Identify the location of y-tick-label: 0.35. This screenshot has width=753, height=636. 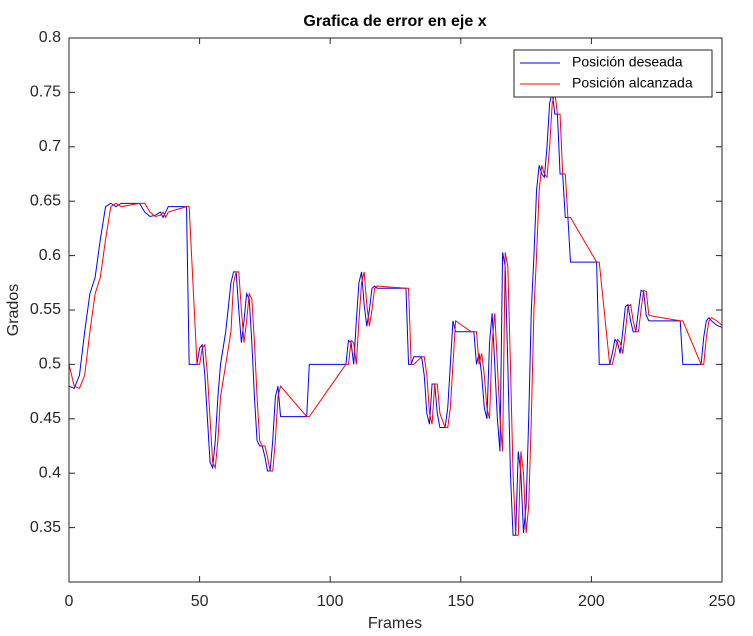
(45, 527).